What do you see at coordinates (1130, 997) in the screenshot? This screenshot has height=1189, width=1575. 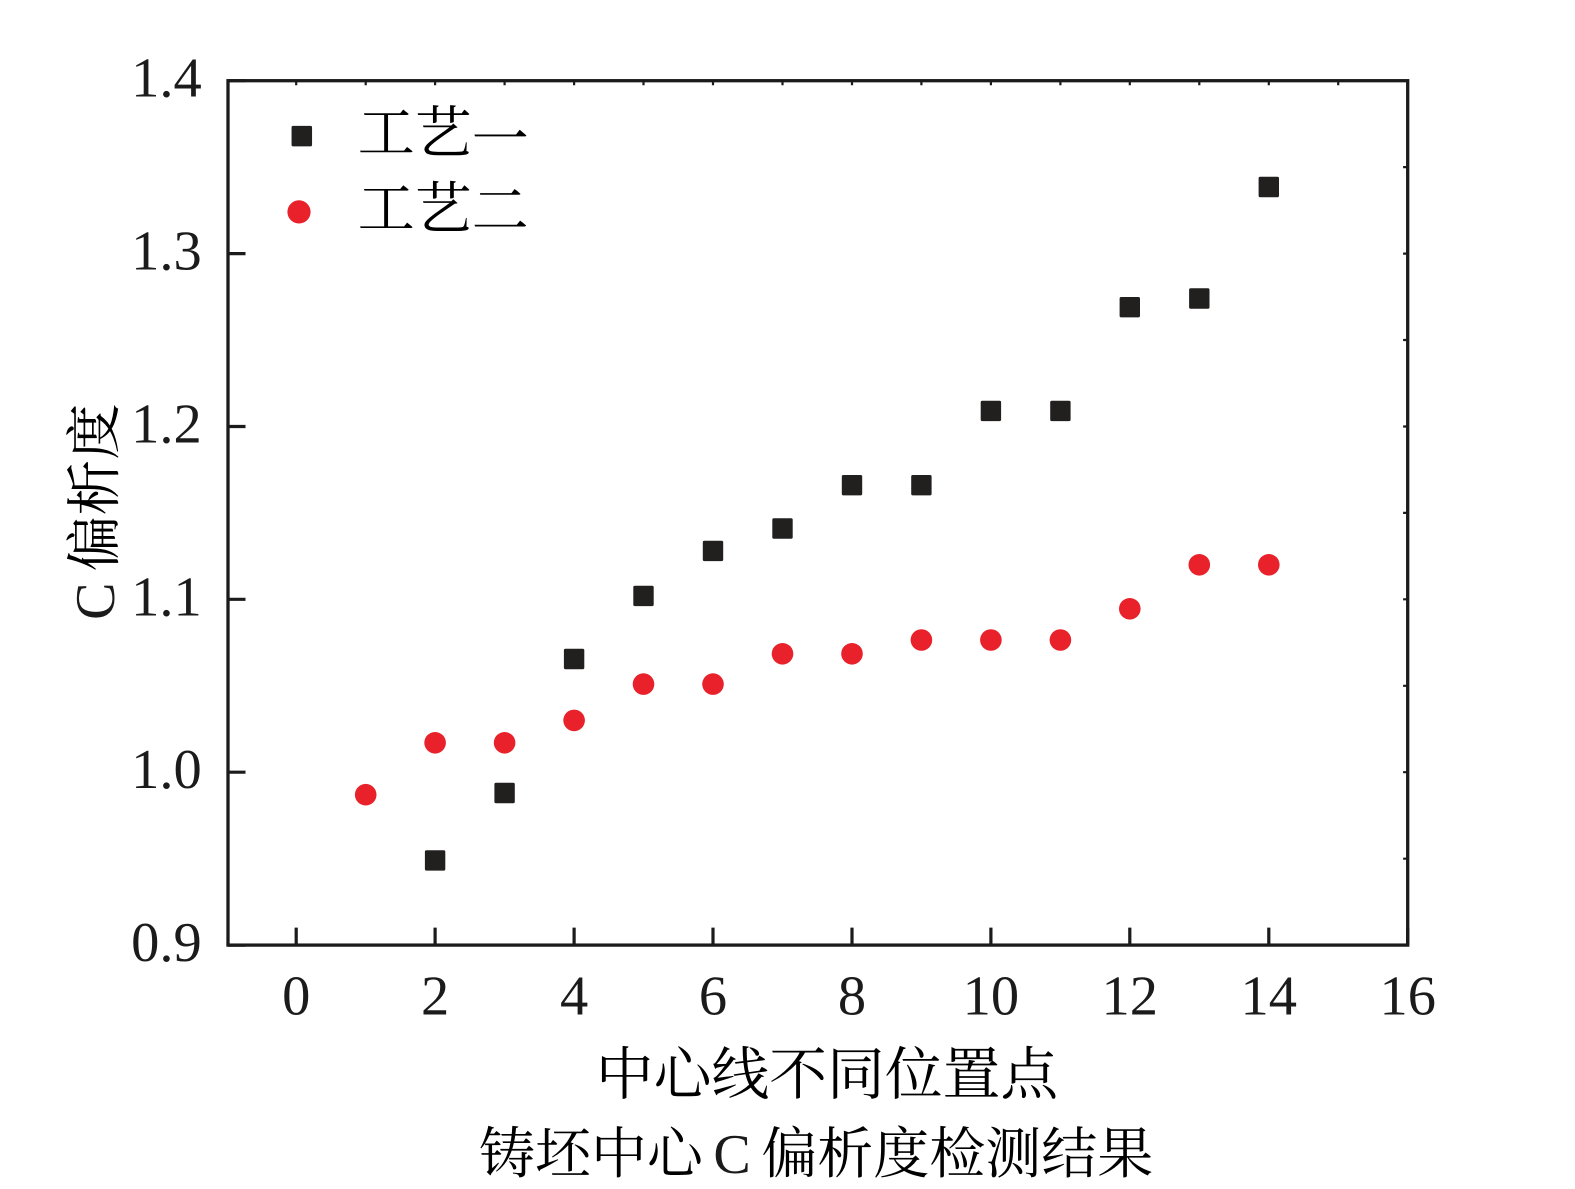 I see `svg-text: 12` at bounding box center [1130, 997].